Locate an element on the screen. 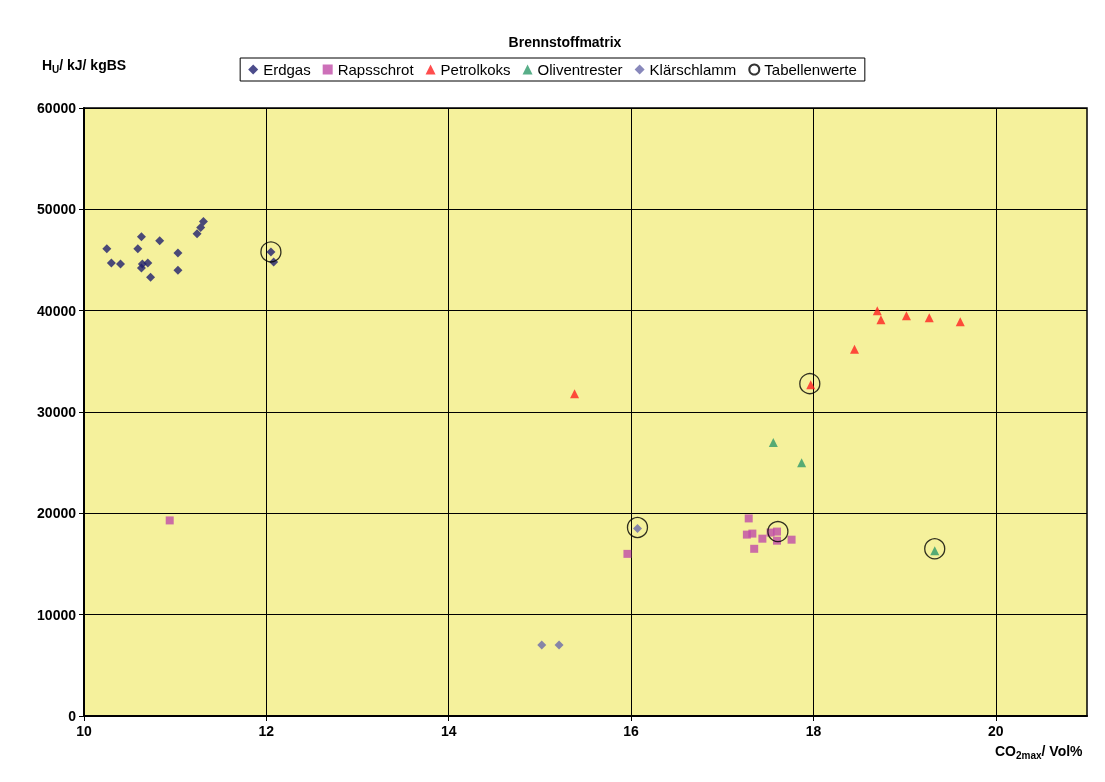  x-tick-label: 10 is located at coordinates (84, 731).